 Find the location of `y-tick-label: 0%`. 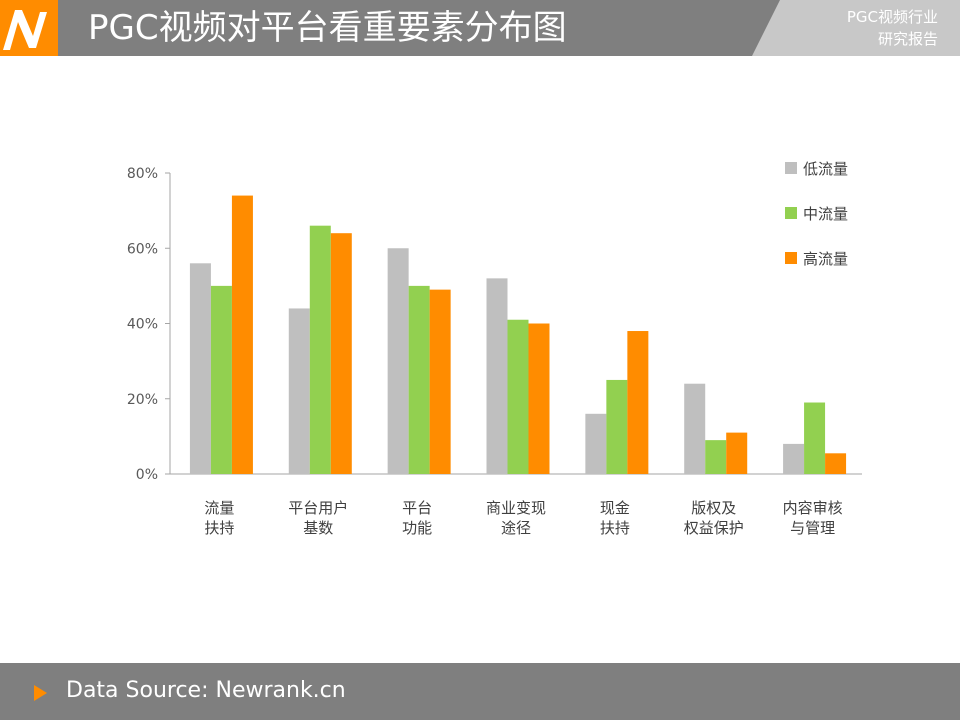

y-tick-label: 0% is located at coordinates (147, 475).